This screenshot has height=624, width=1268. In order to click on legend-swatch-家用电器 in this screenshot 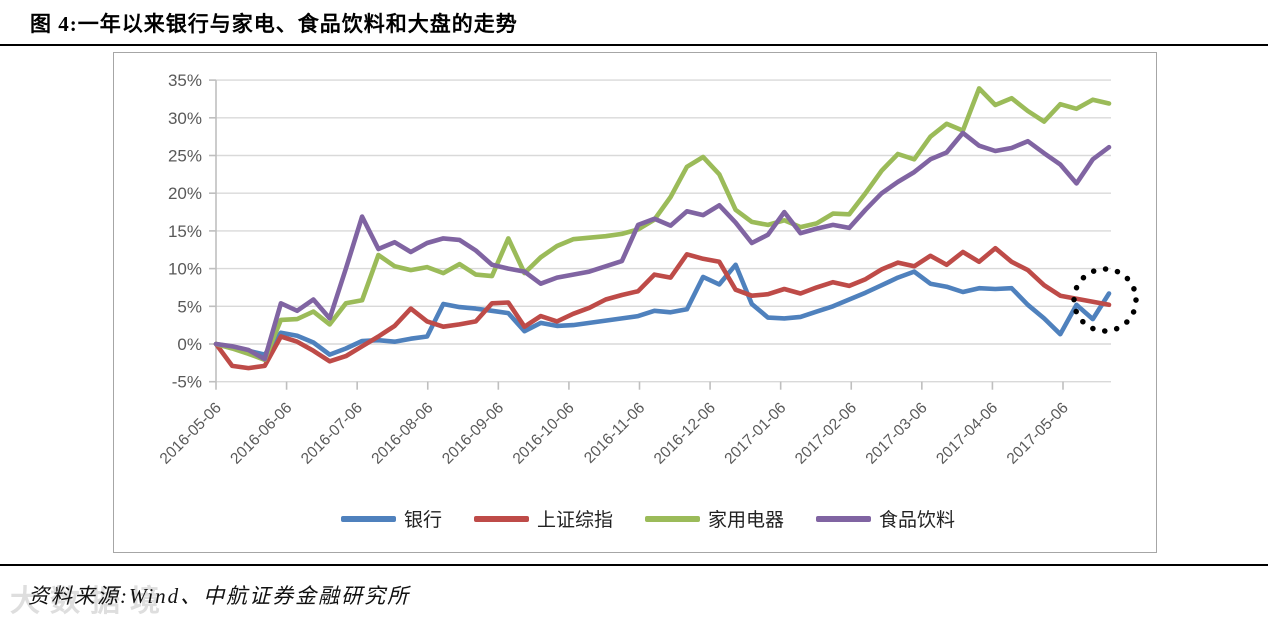, I will do `click(672, 519)`.